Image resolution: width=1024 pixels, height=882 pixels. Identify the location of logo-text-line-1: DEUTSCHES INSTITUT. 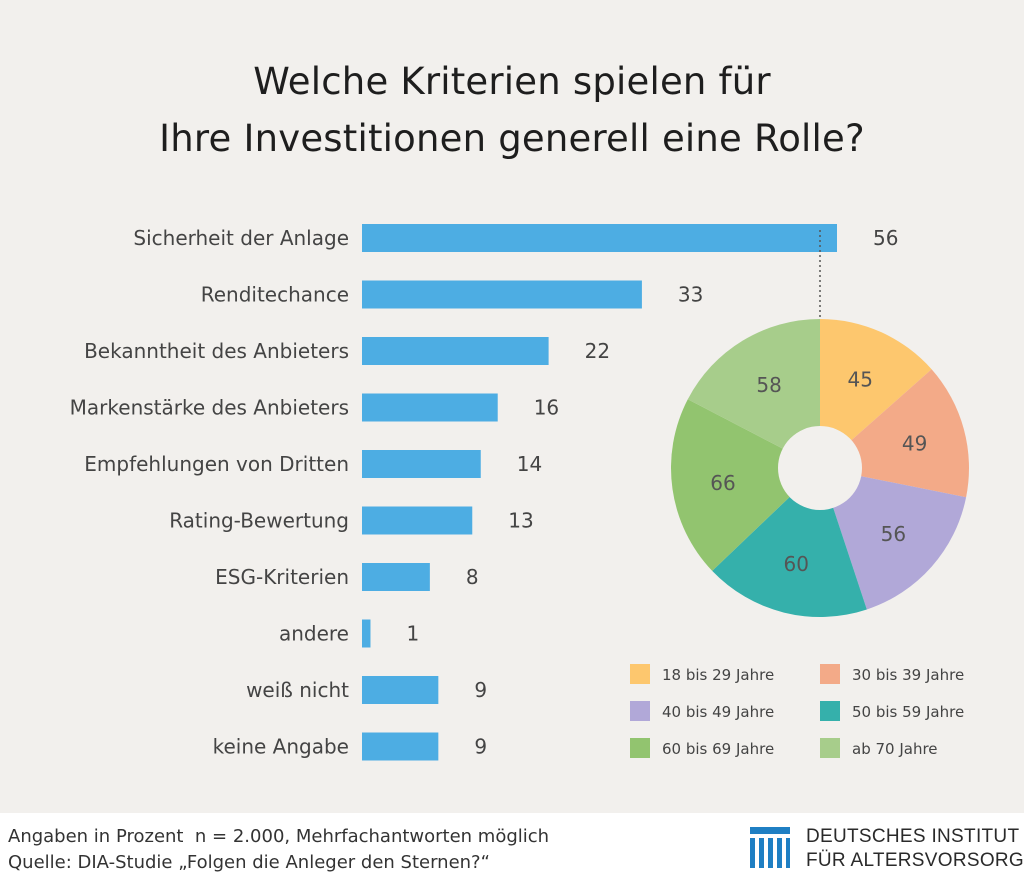
(913, 836).